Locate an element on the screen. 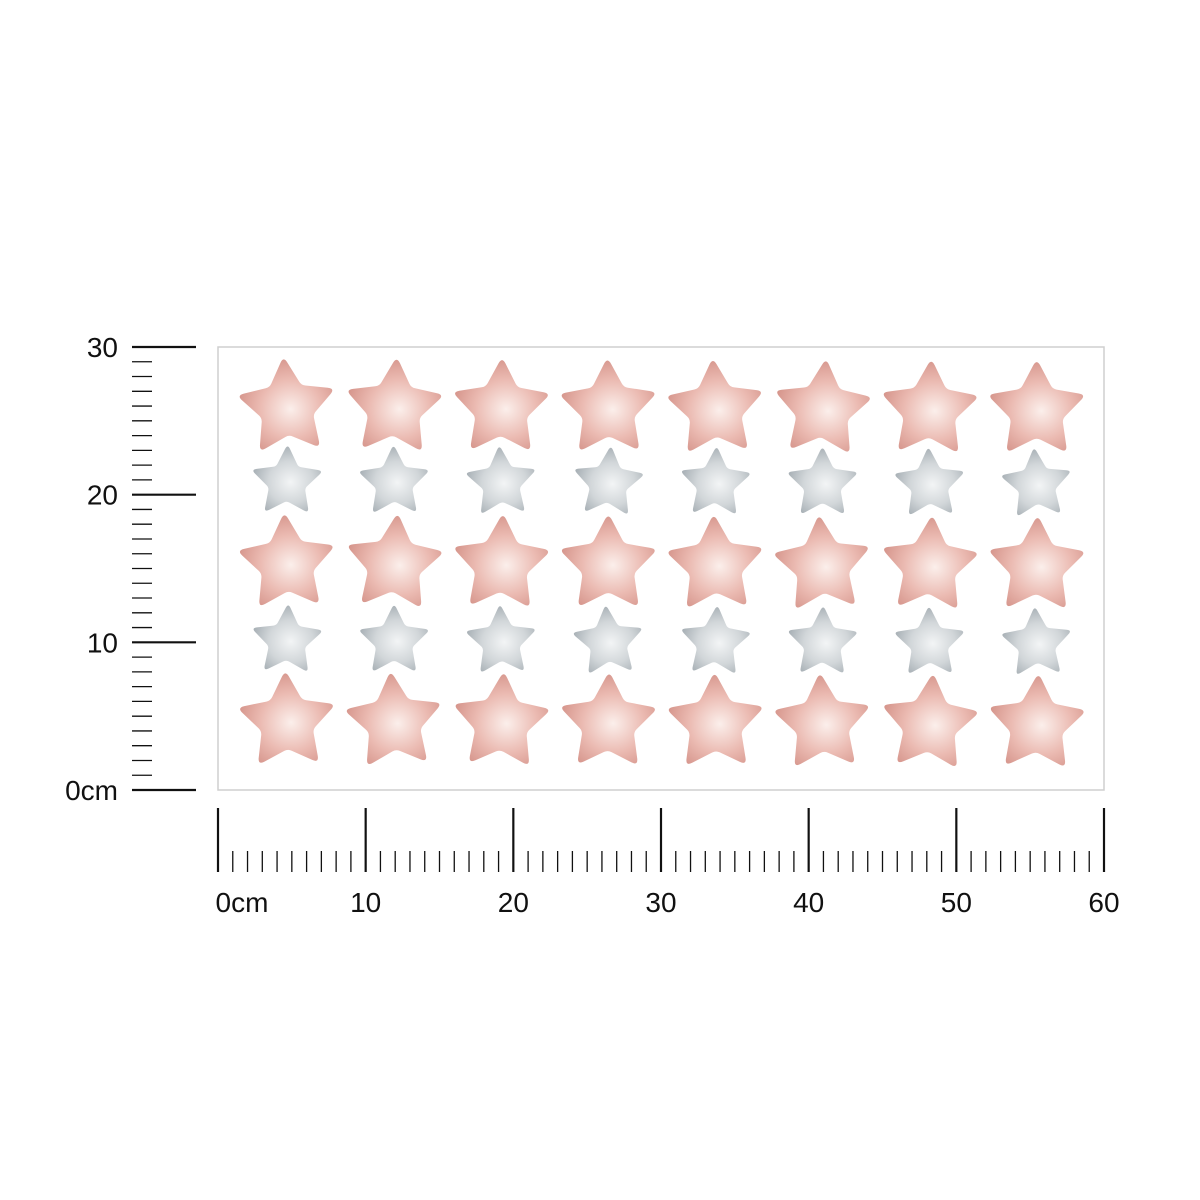 This screenshot has width=1200, height=1200. vertical-ruler is located at coordinates (164, 568).